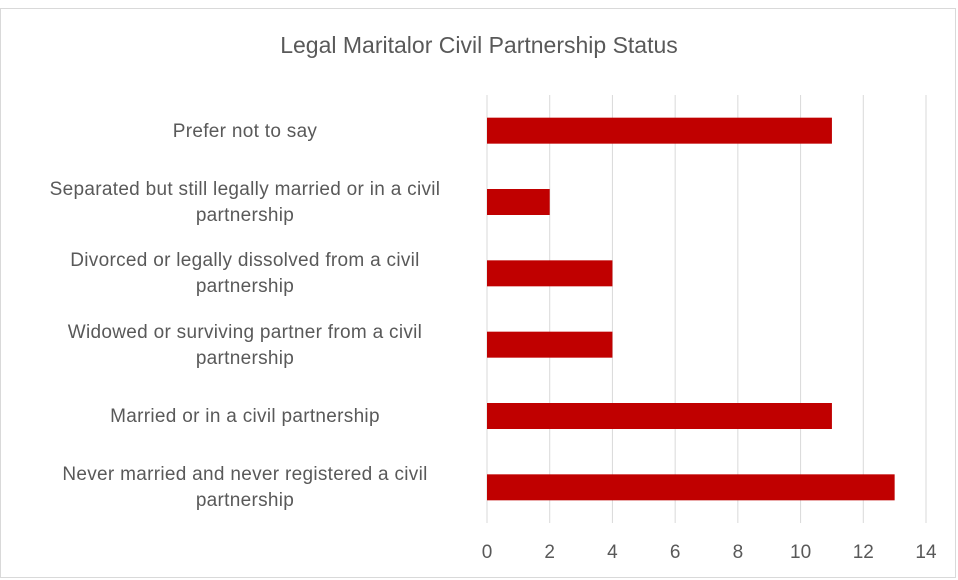 The width and height of the screenshot is (958, 580). What do you see at coordinates (549, 552) in the screenshot?
I see `x-tick-label: 2` at bounding box center [549, 552].